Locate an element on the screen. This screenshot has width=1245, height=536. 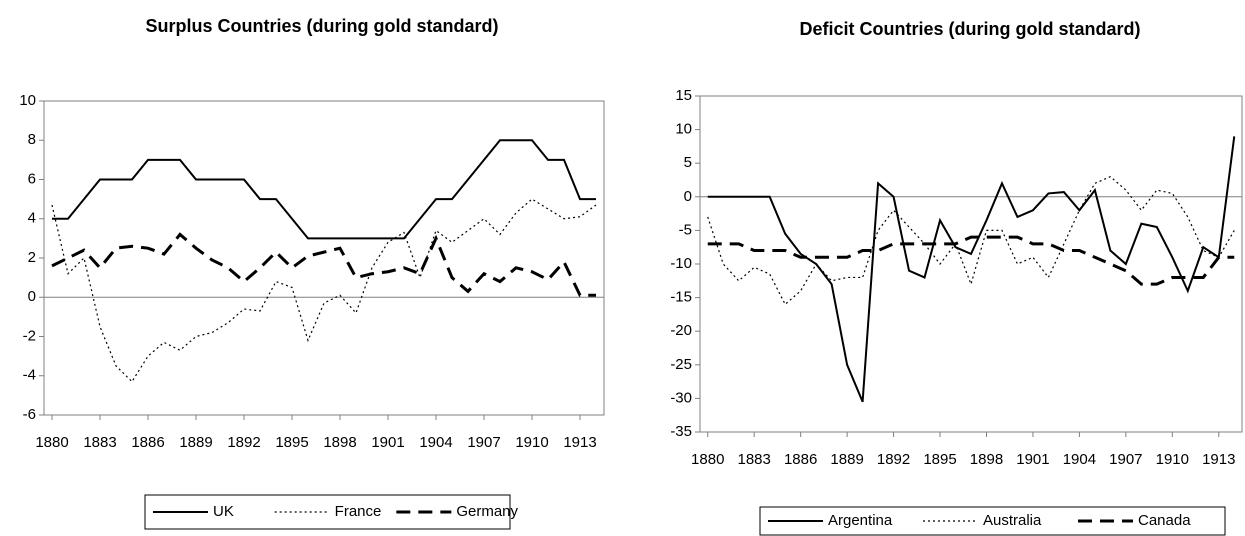
y-tick-label: -15 is located at coordinates (681, 297).